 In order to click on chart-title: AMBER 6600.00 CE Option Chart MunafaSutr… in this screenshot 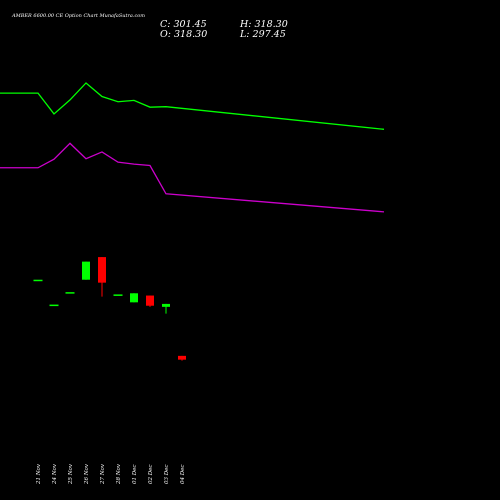, I will do `click(78, 16)`.